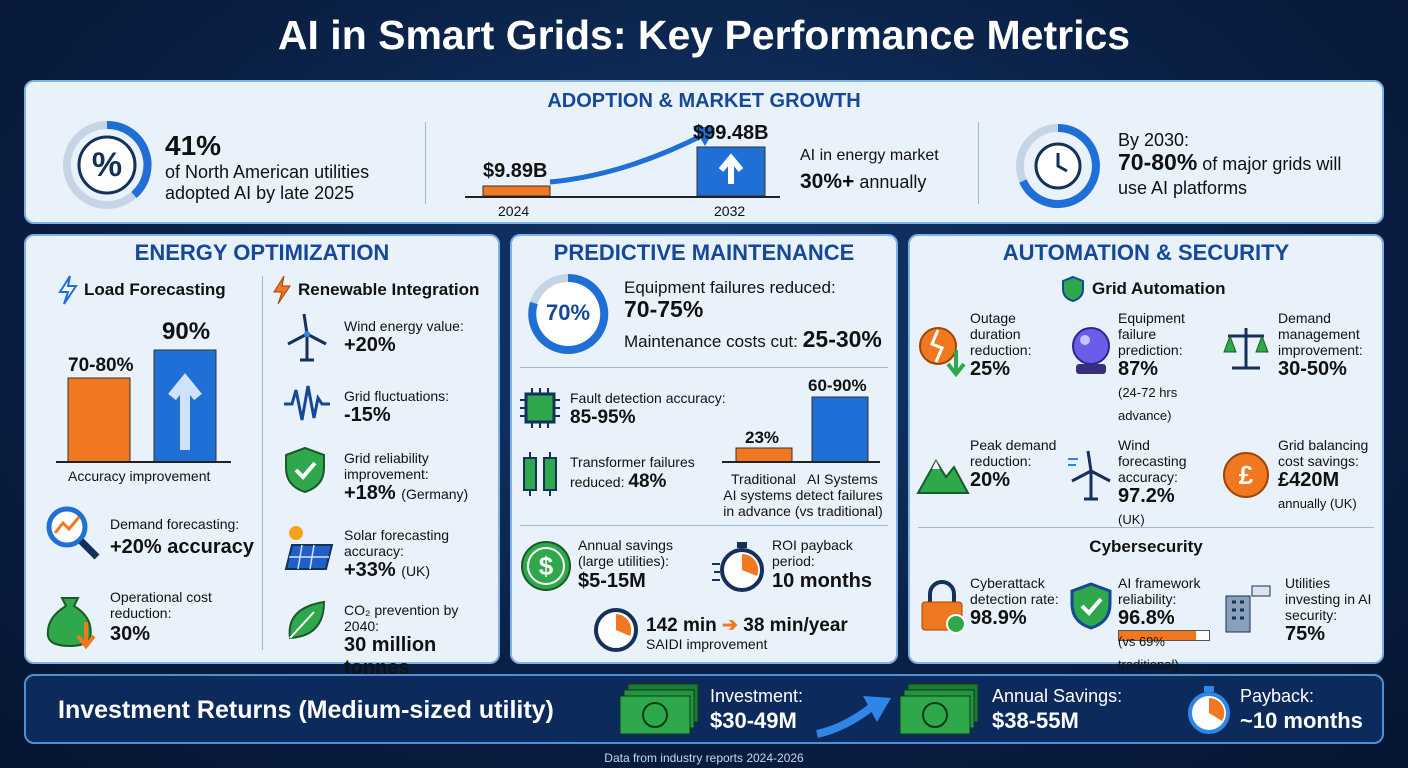 This screenshot has height=768, width=1408. What do you see at coordinates (401, 618) in the screenshot?
I see `label: CO₂ prevention by 2040:` at bounding box center [401, 618].